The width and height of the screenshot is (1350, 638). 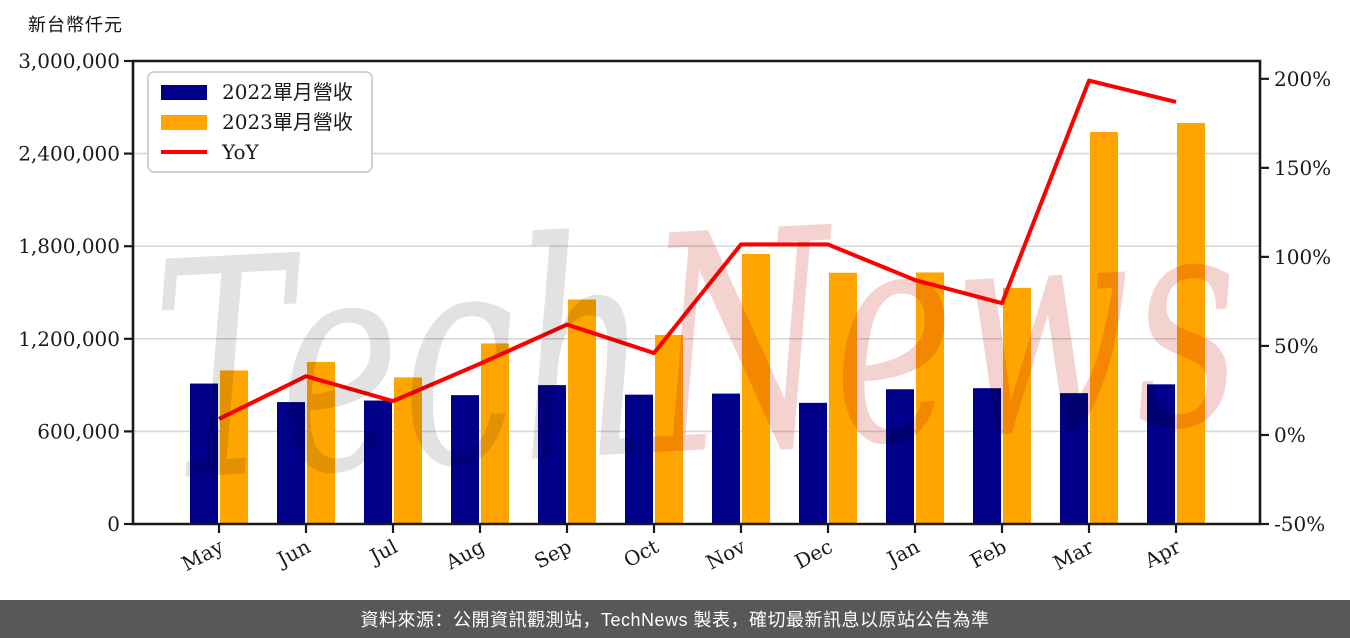 I want to click on right-tick-label: 100%, so click(x=1302, y=257).